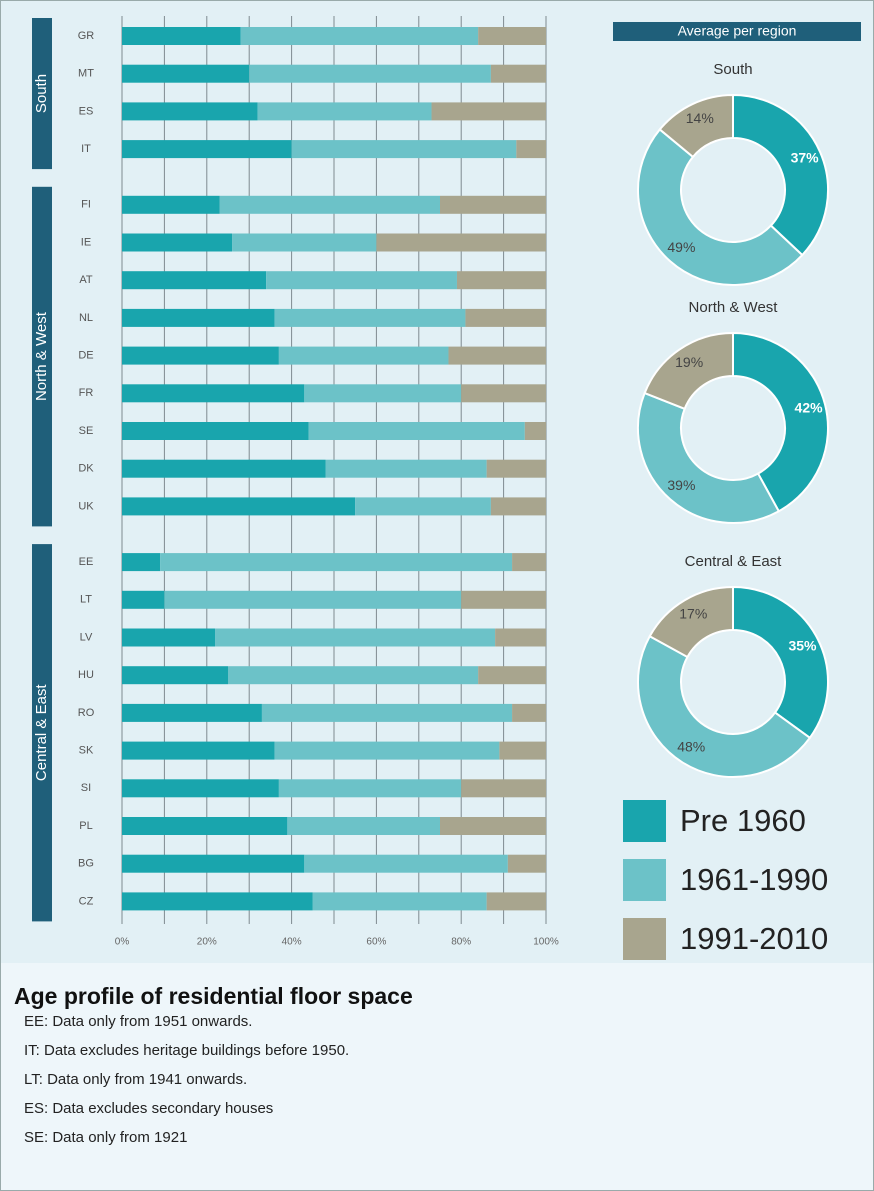 Image resolution: width=874 pixels, height=1191 pixels. I want to click on note: ES: Data excludes secondary houses, so click(148, 1108).